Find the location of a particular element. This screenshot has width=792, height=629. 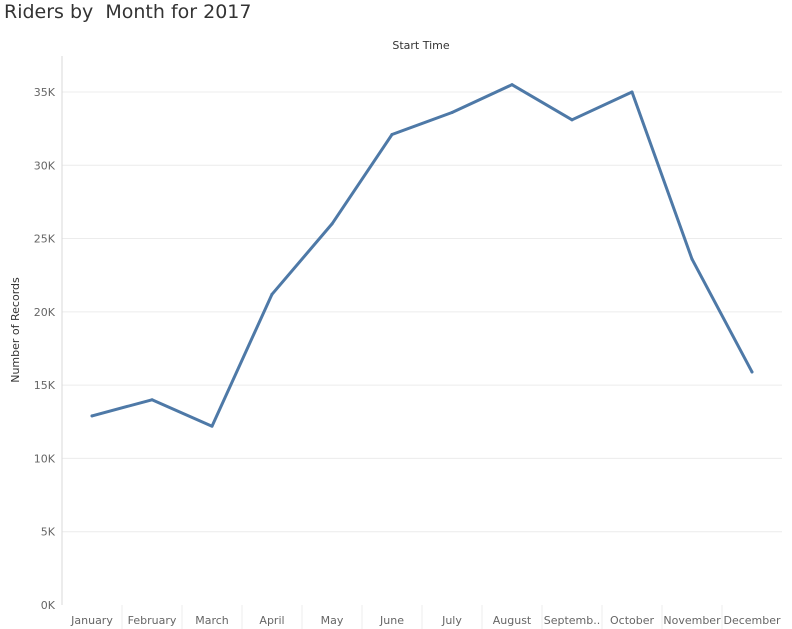

y-axis-title: Number of Records is located at coordinates (15, 330).